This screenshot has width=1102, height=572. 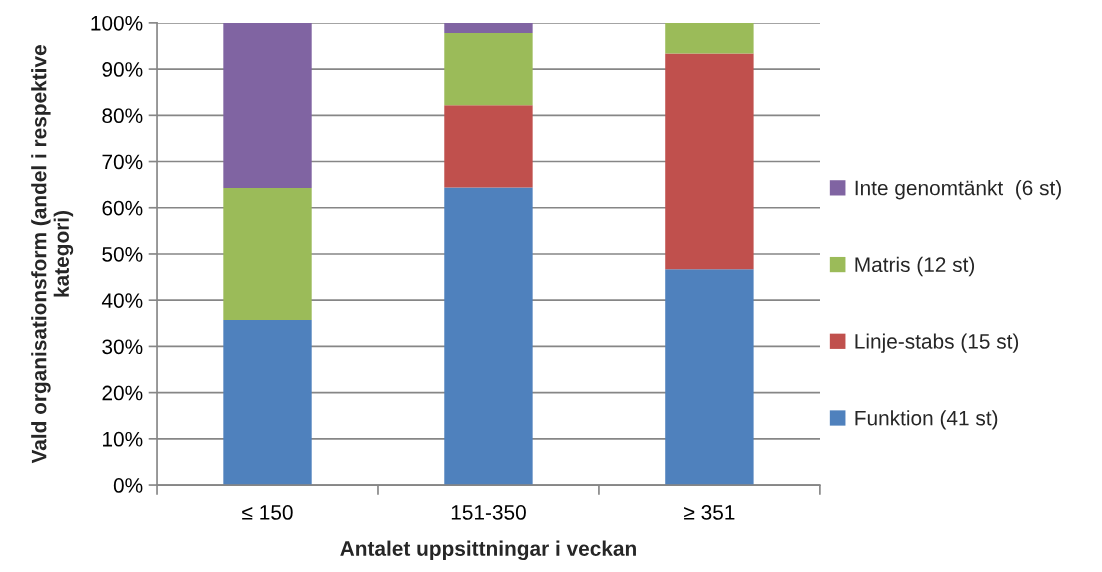 I want to click on y-axis-title: Vald organisationsform (andel i respektive kategori), so click(x=52, y=254).